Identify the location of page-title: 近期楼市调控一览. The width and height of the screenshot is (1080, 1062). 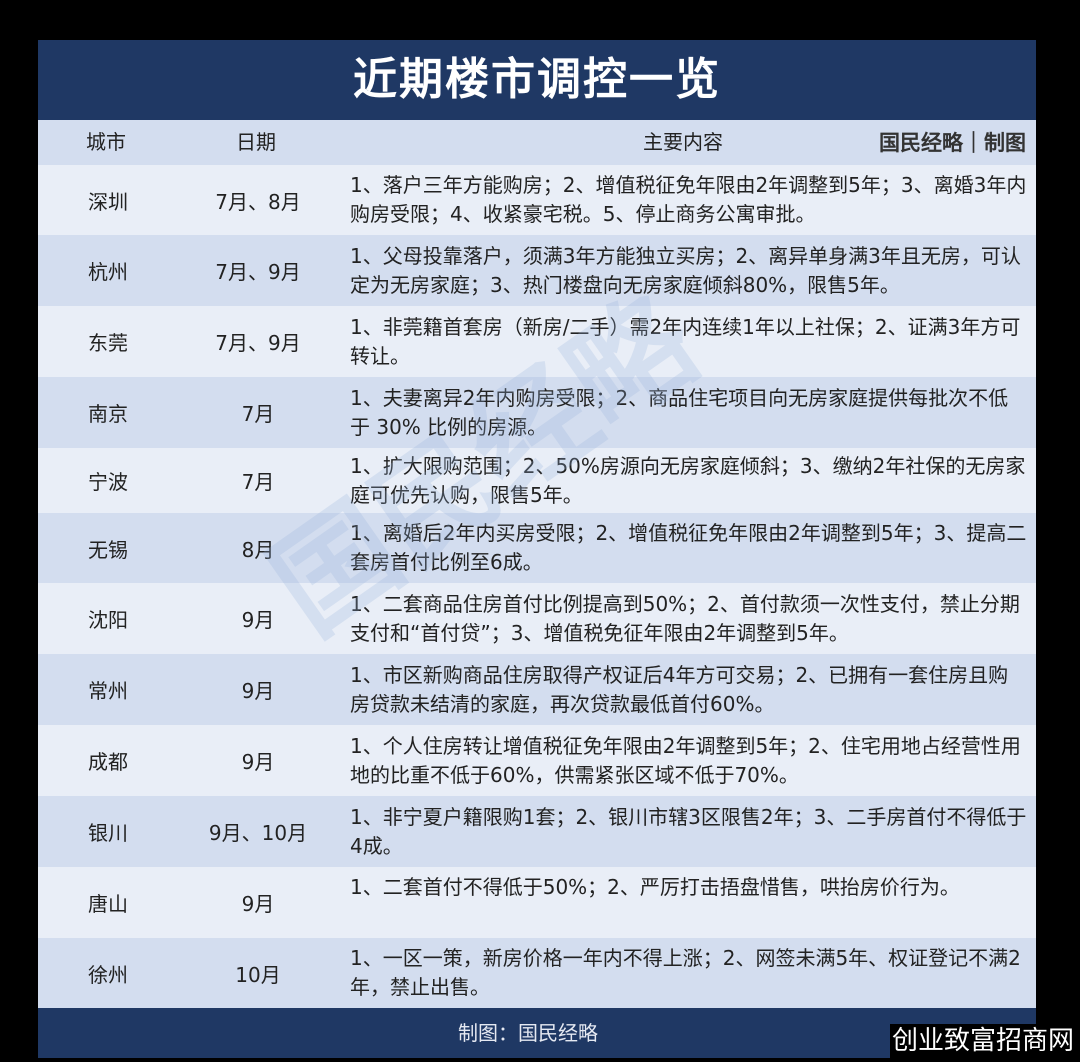
(537, 80).